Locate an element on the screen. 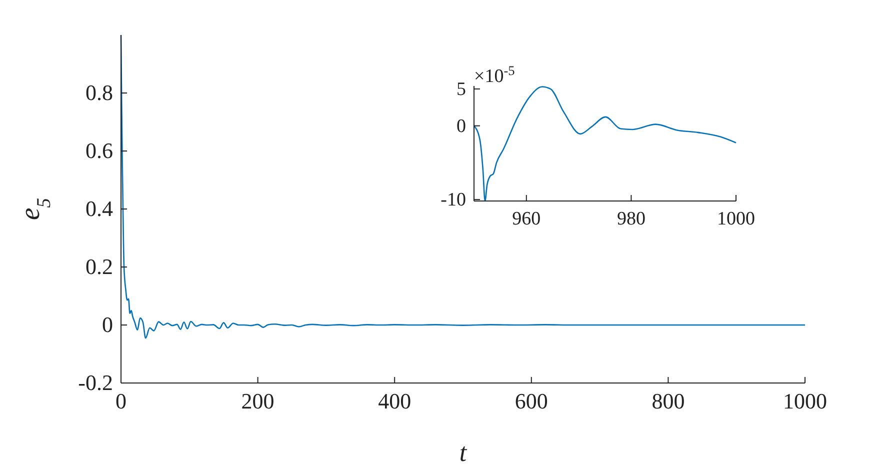 This screenshot has width=892, height=472. x-tick-label: 600 is located at coordinates (531, 401).